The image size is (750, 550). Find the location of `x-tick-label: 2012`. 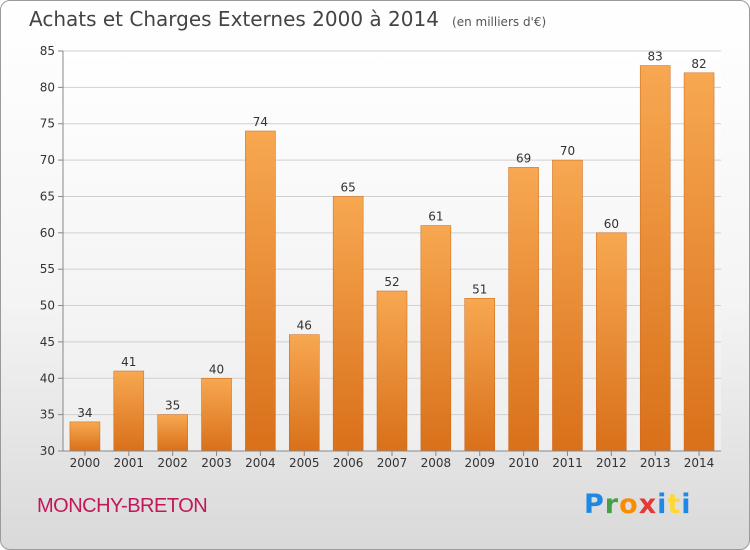

x-tick-label: 2012 is located at coordinates (611, 463).